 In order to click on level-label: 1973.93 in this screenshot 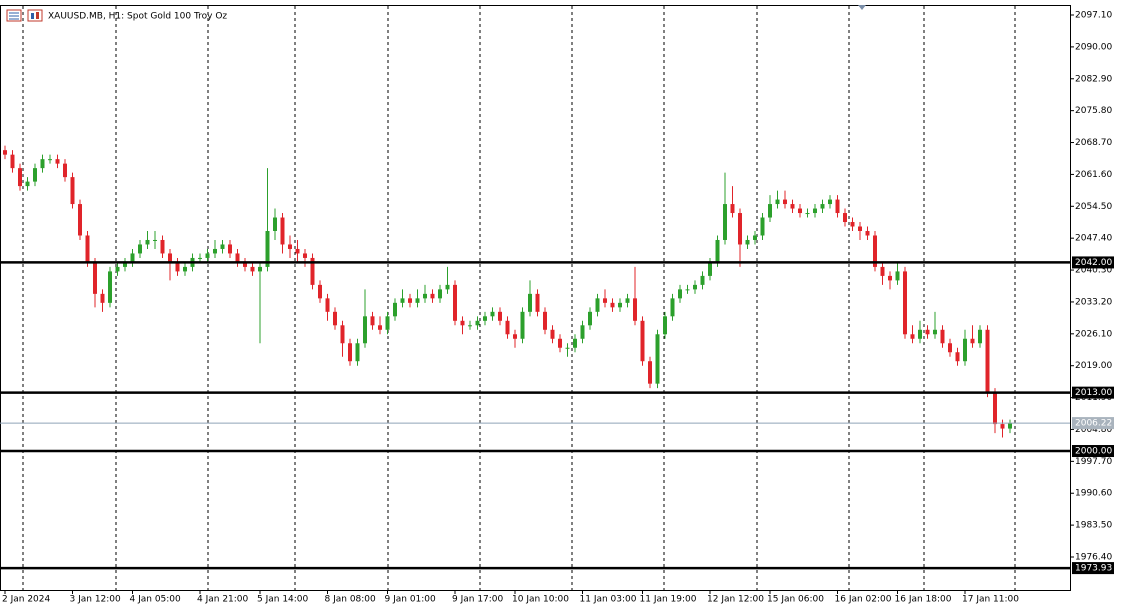, I will do `click(1093, 569)`.